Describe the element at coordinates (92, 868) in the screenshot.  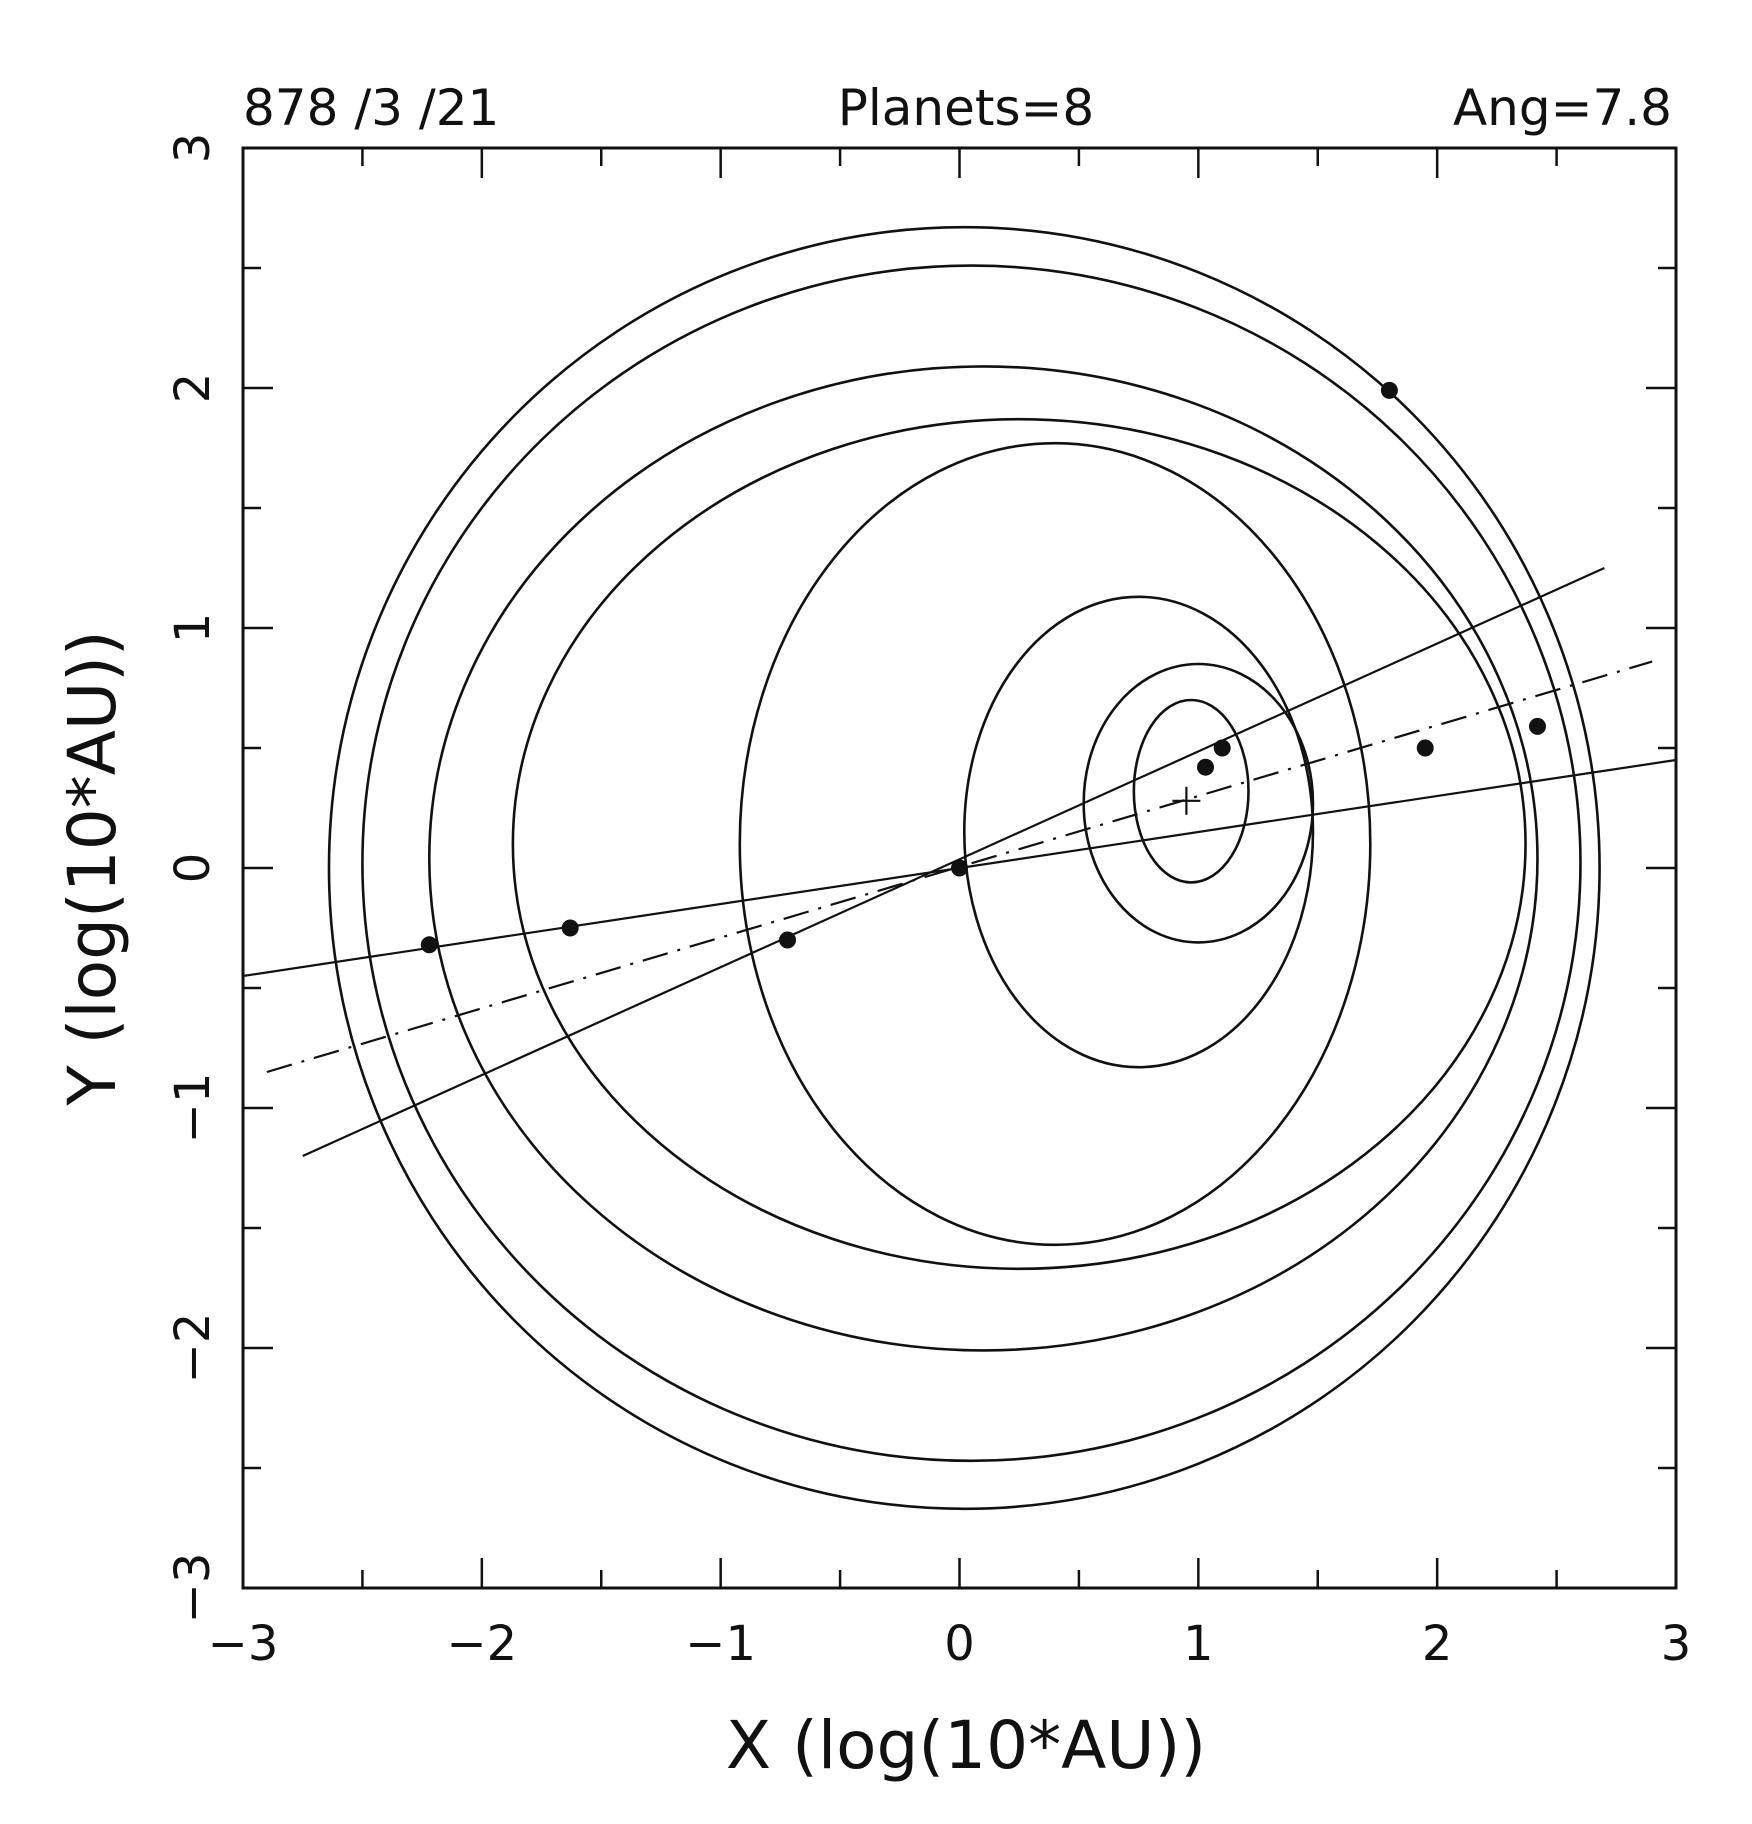
I see `y-axis-title: Y (log(10*AU))` at that location.